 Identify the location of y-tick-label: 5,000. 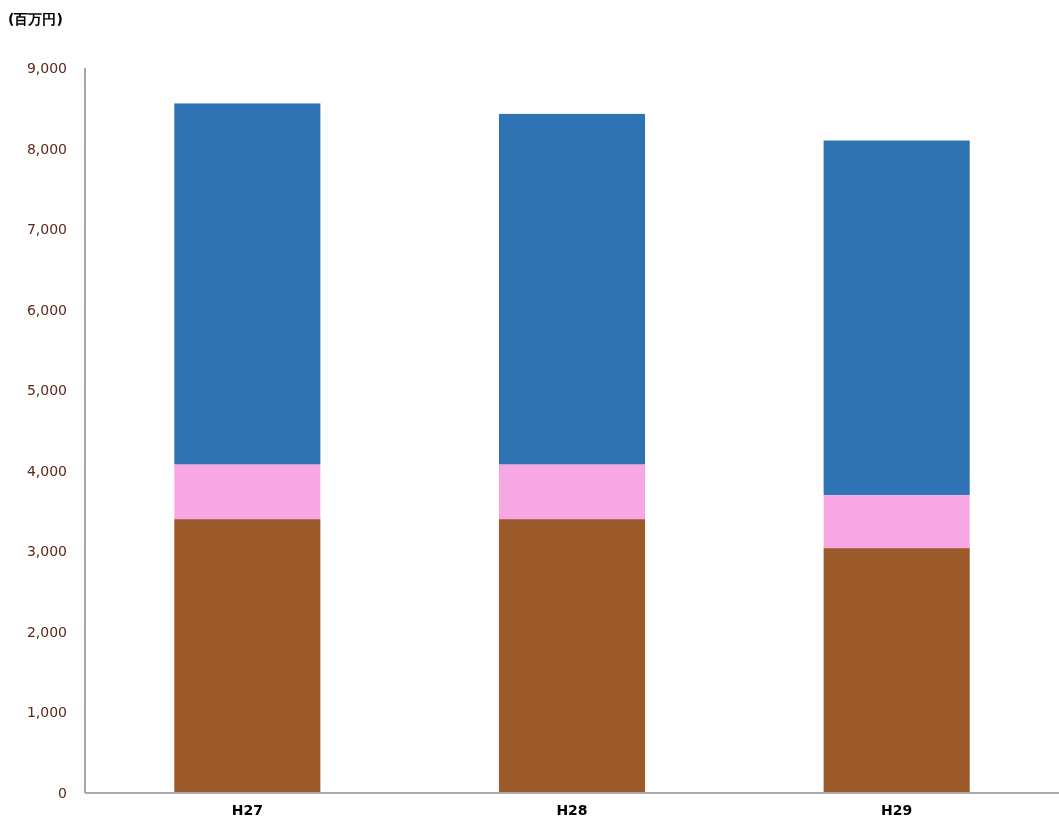
(46, 390).